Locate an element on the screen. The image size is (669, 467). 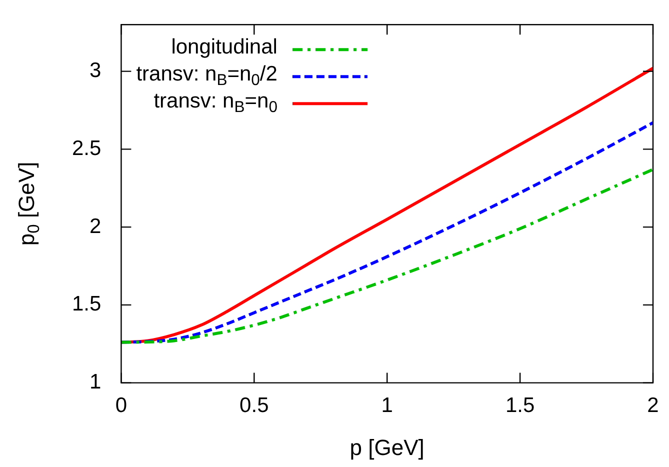
y-tick-label: 1.5 is located at coordinates (87, 304).